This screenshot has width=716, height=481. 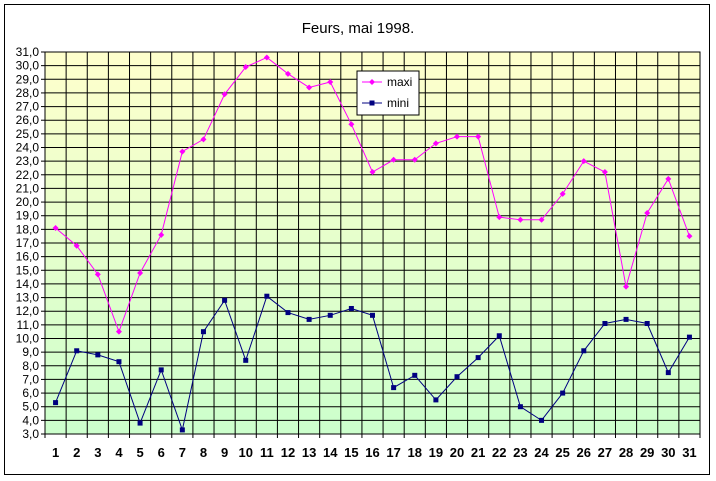 I want to click on x-tick-label: 7, so click(x=182, y=452).